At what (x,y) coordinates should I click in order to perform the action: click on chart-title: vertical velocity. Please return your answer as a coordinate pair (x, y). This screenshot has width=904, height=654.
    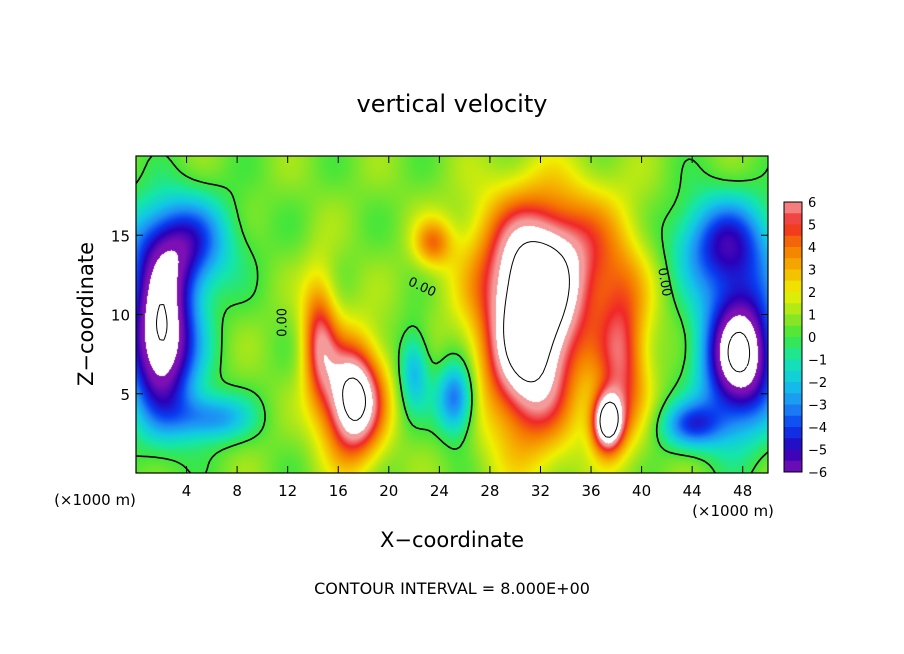
    Looking at the image, I should click on (452, 104).